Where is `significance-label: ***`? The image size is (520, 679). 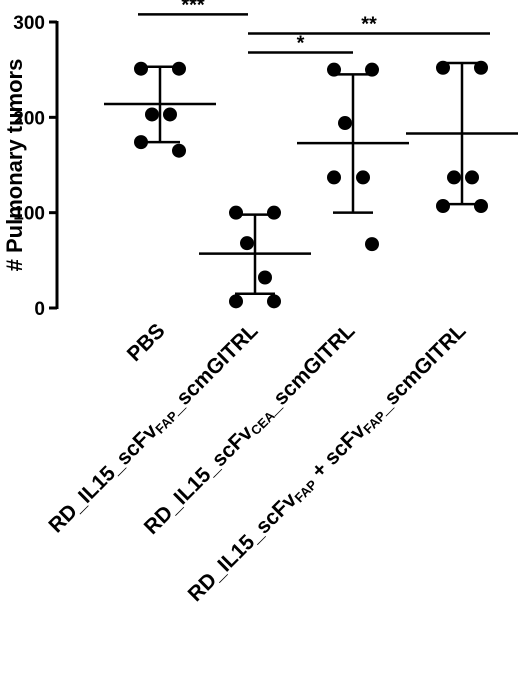
significance-label: *** is located at coordinates (193, 8).